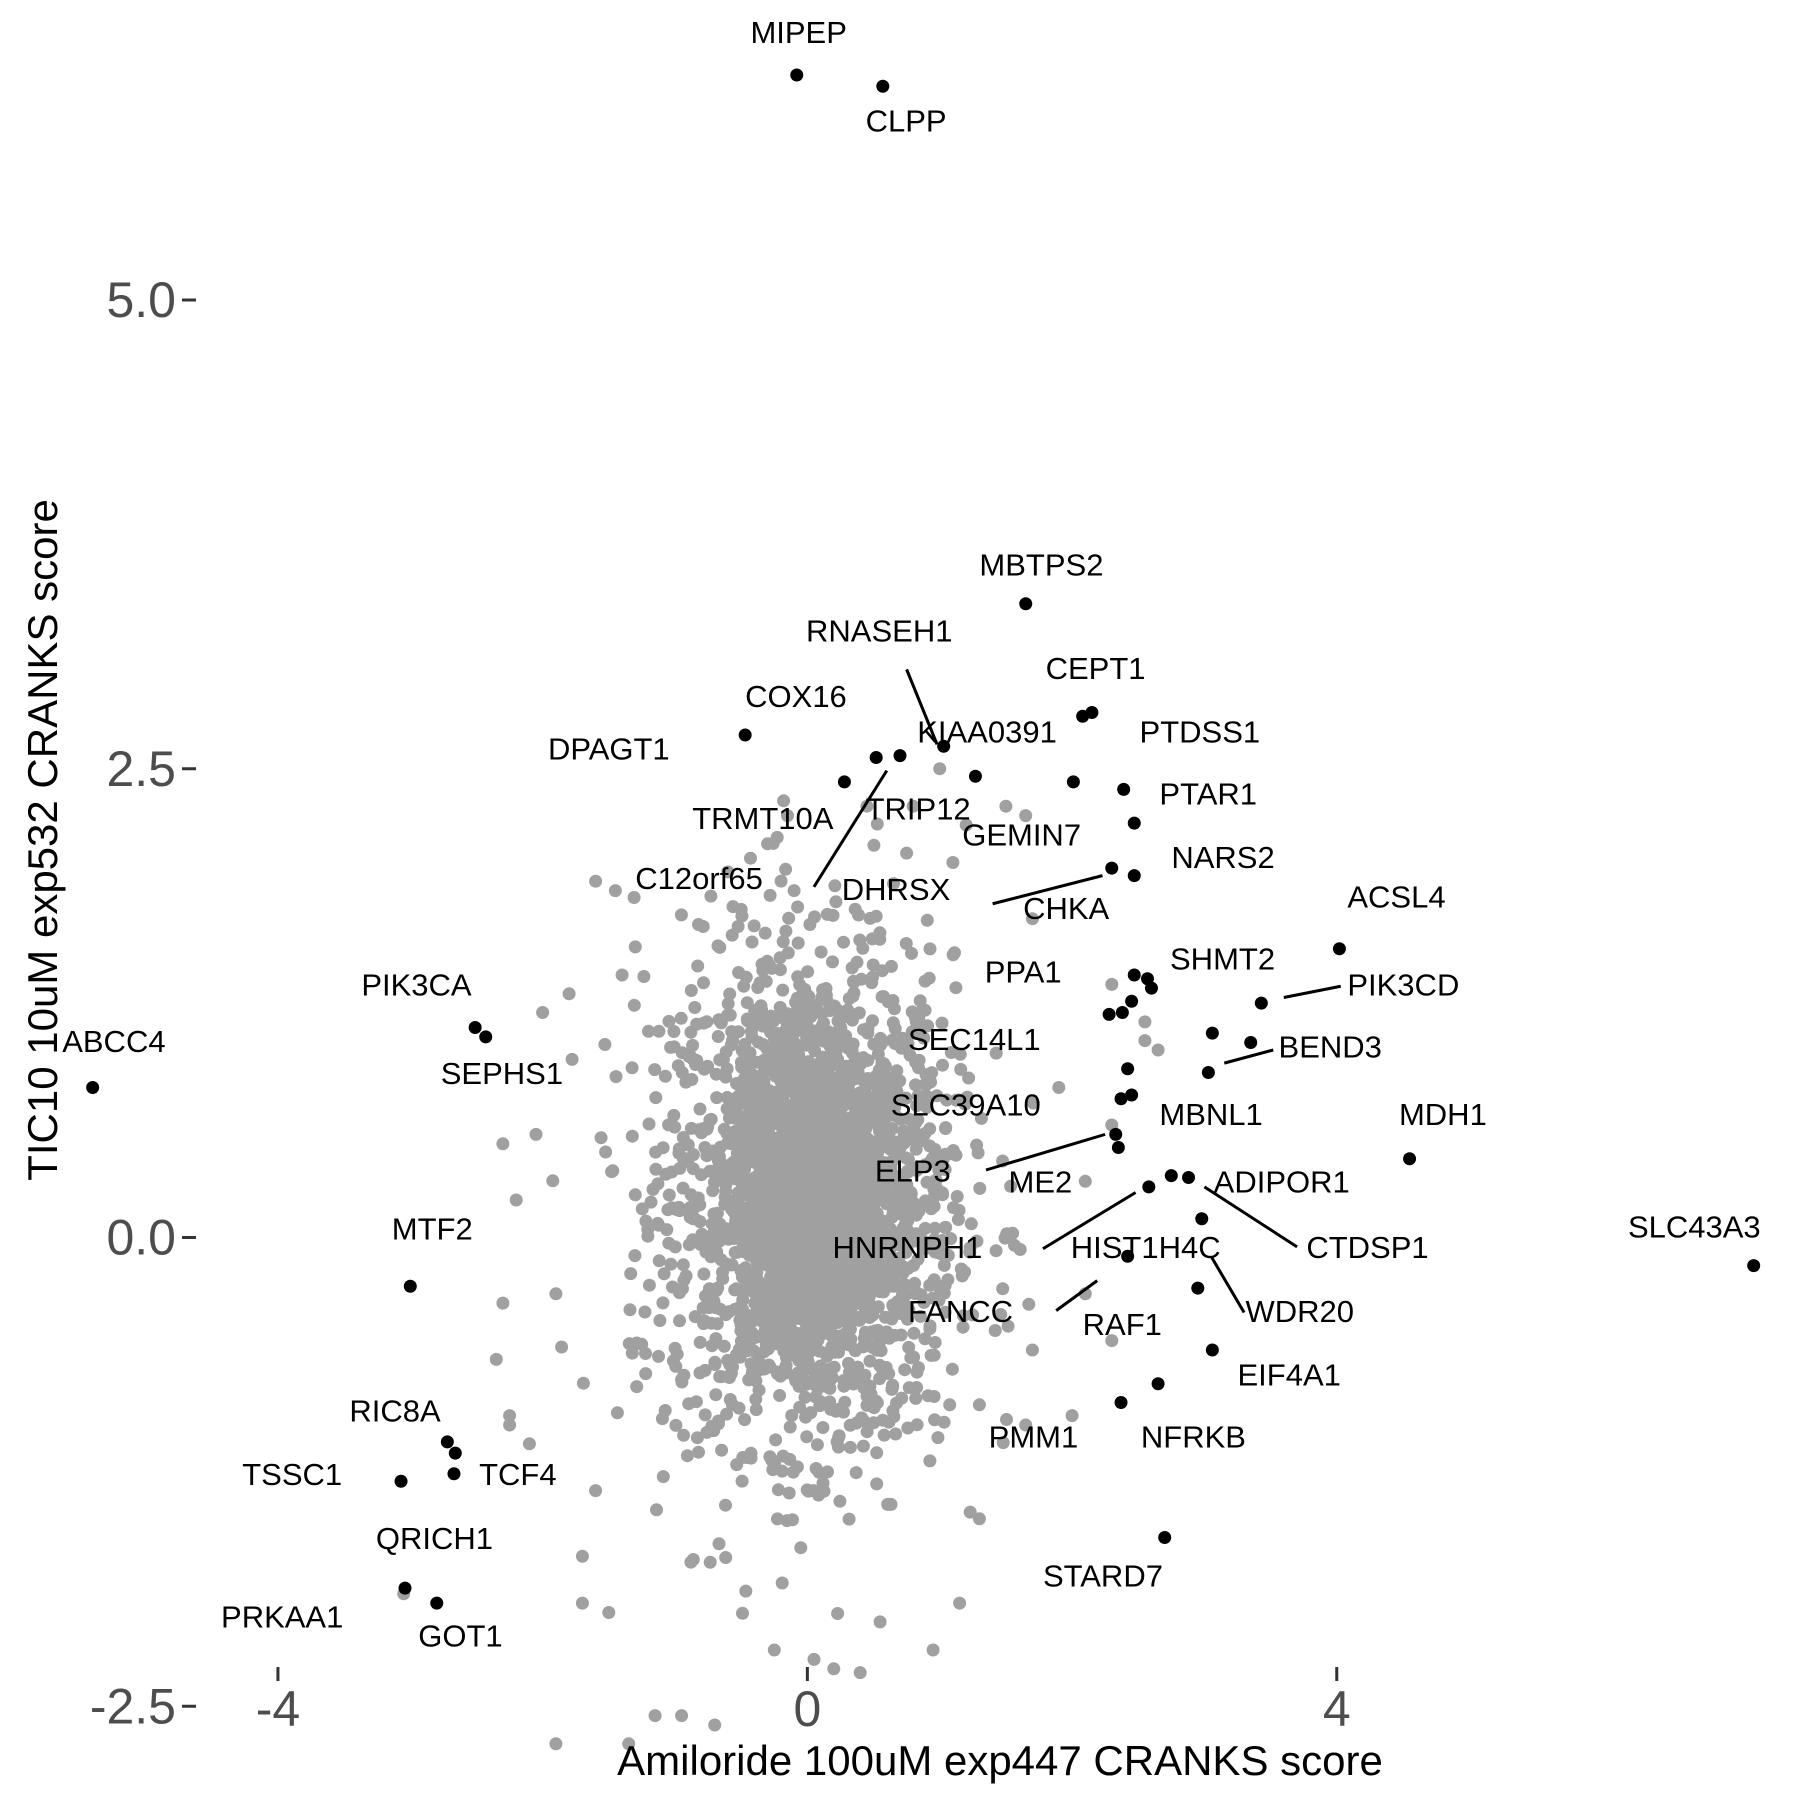 This screenshot has height=1800, width=1800. What do you see at coordinates (966, 1105) in the screenshot?
I see `gene-label: SLC39A10` at bounding box center [966, 1105].